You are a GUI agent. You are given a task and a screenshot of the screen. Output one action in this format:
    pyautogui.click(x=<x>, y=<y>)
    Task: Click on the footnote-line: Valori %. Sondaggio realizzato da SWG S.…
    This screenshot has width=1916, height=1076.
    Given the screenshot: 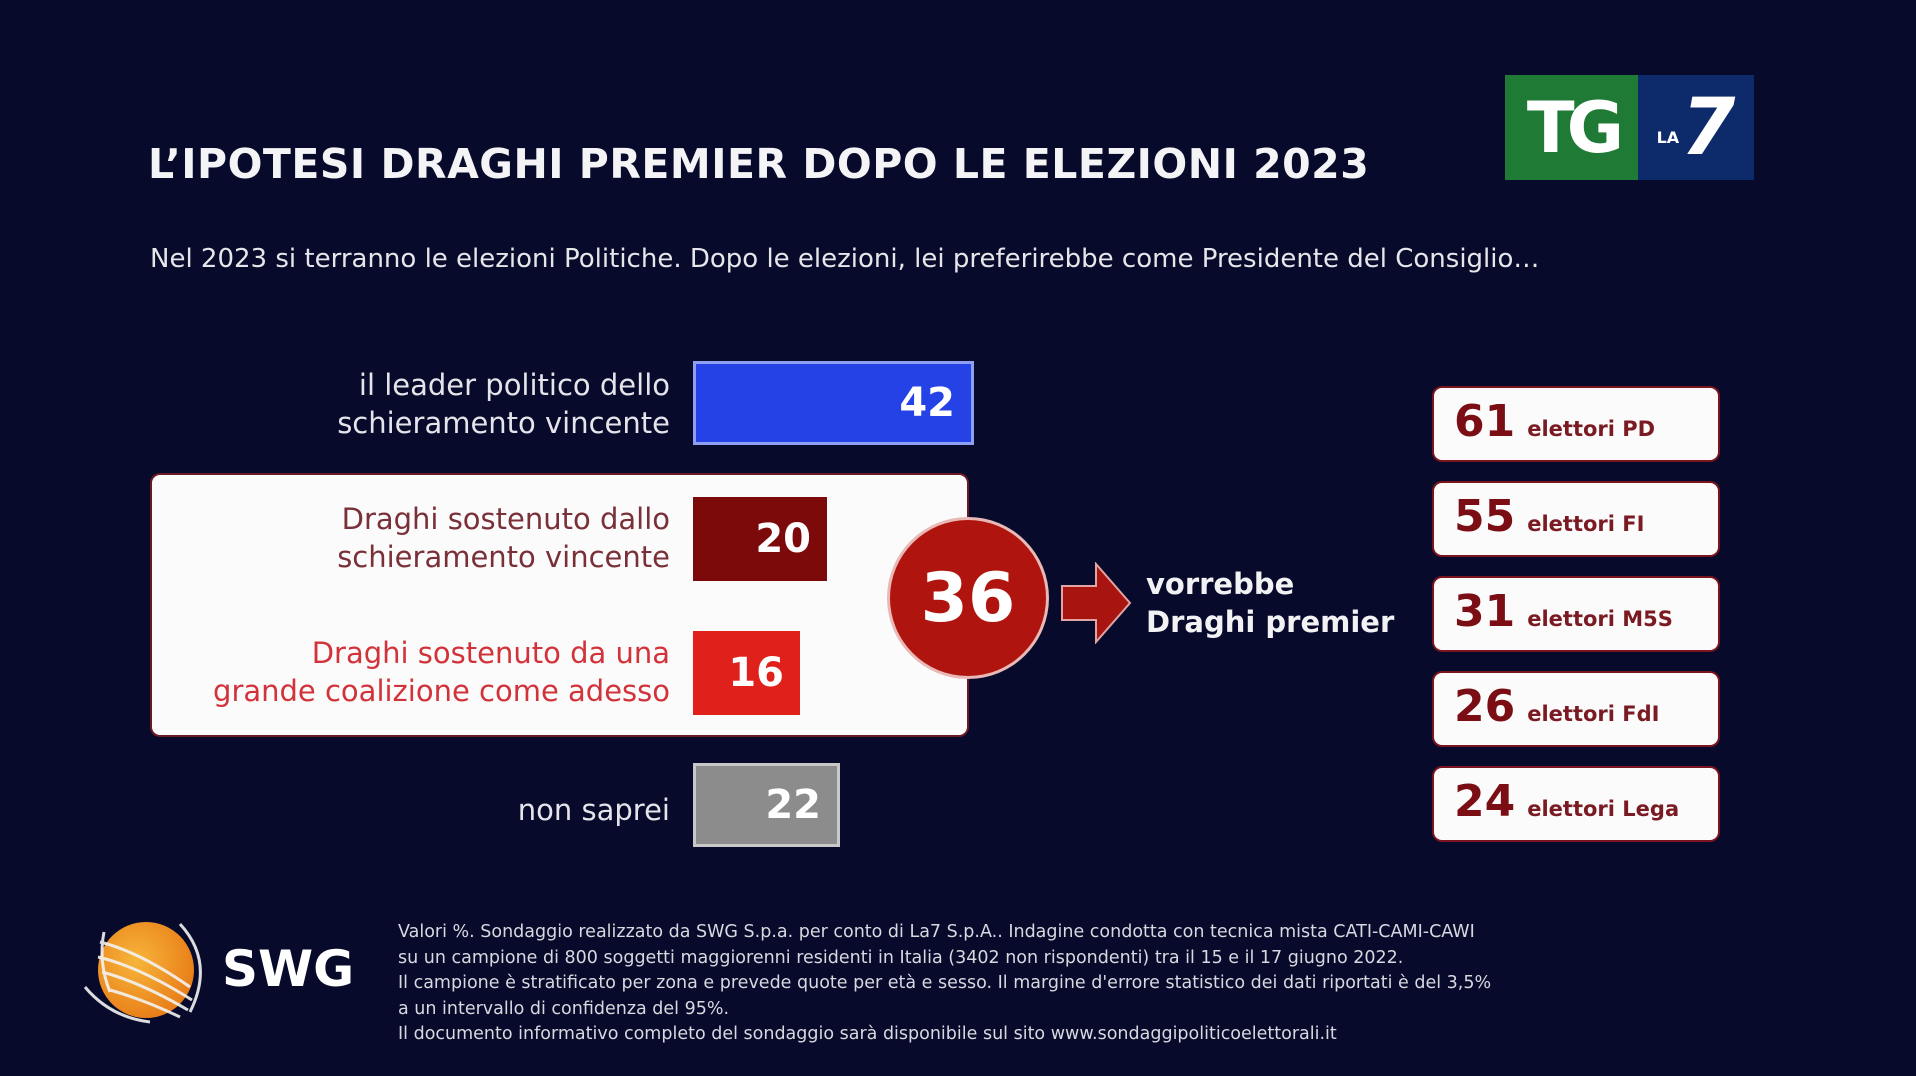 What is the action you would take?
    pyautogui.click(x=936, y=932)
    